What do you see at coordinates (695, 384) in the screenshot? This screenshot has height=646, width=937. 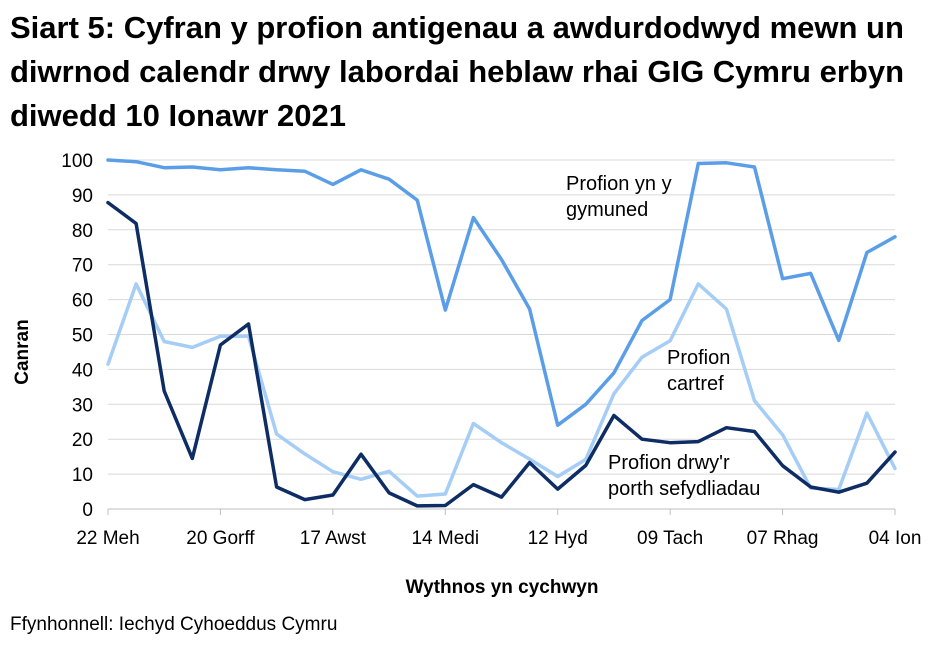 I see `series-label-2: cartref` at bounding box center [695, 384].